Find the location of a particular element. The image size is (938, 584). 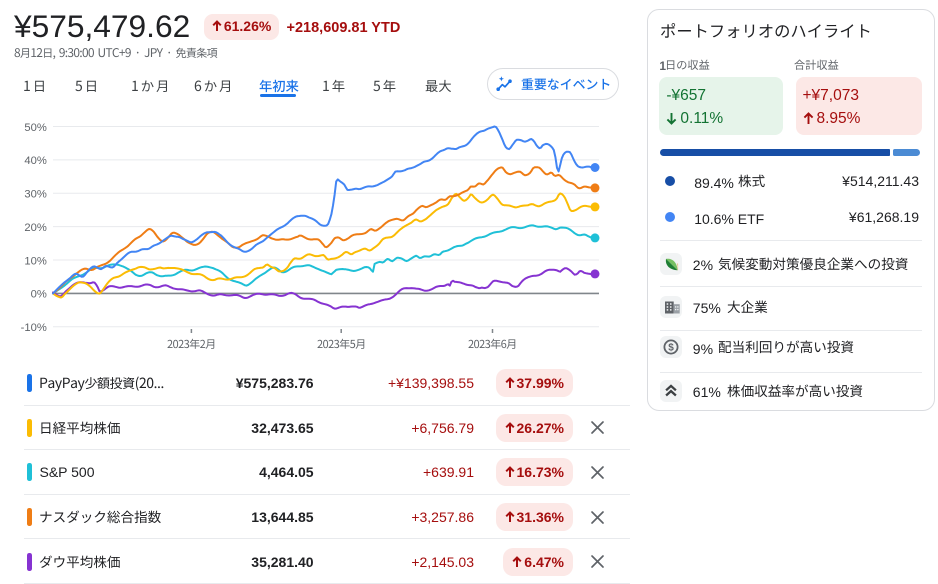

svg-text: 50% is located at coordinates (35, 128).